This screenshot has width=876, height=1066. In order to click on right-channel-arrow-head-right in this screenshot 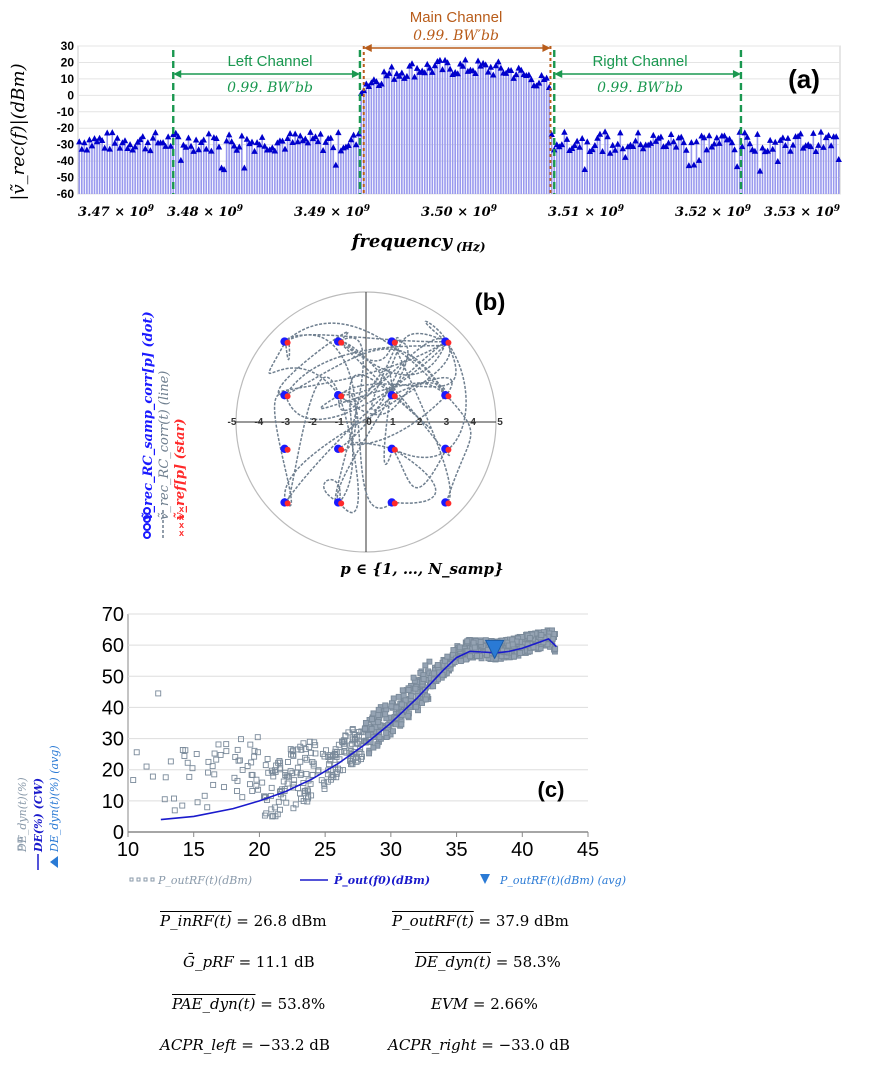, I will do `click(736, 74)`.